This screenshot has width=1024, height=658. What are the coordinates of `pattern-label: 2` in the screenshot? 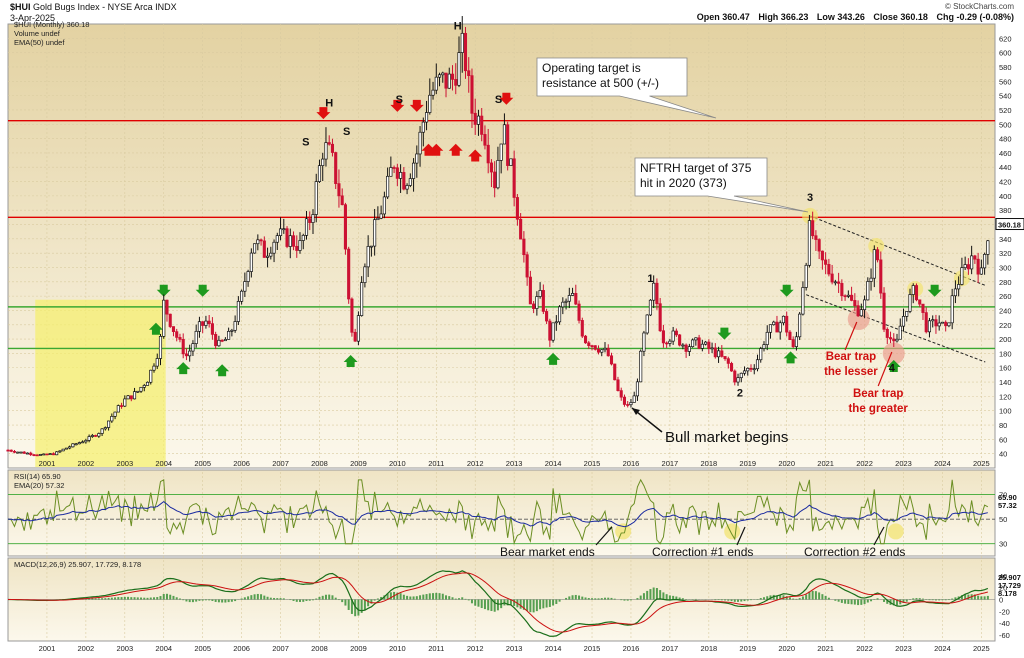 It's located at (740, 393).